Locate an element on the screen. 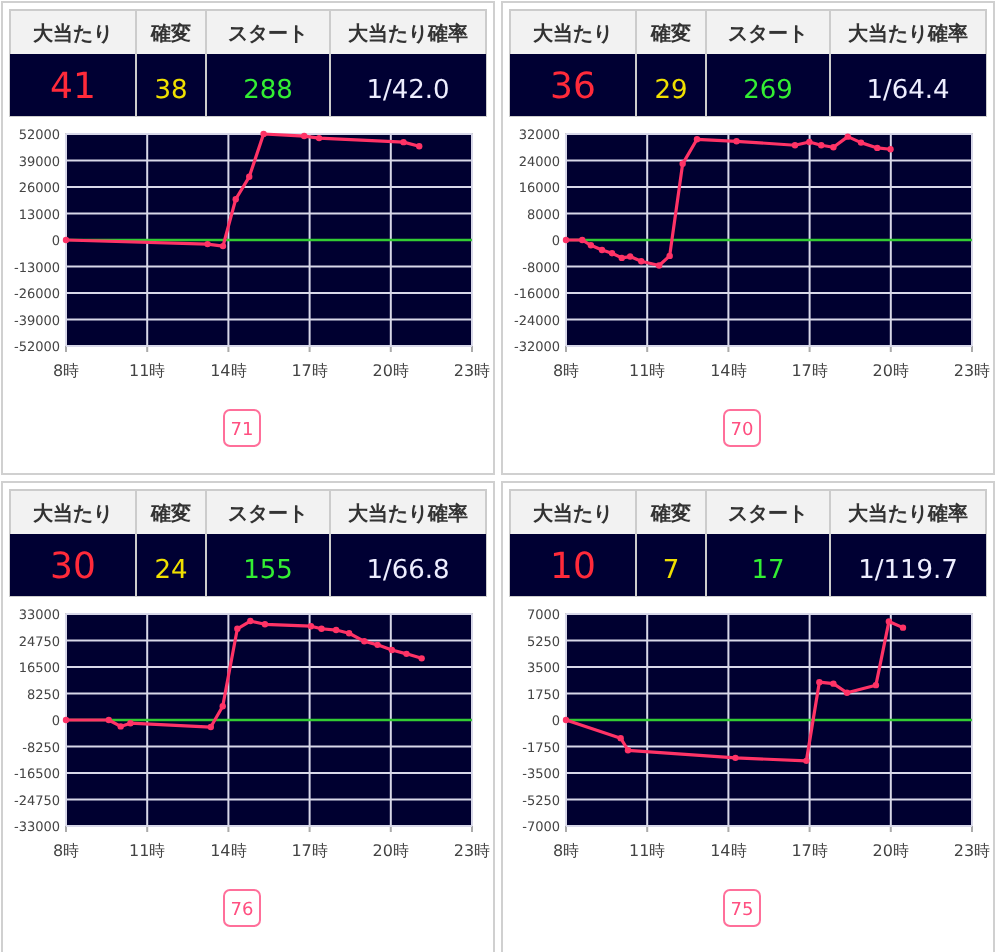 The height and width of the screenshot is (952, 996). text: 75 is located at coordinates (742, 911).